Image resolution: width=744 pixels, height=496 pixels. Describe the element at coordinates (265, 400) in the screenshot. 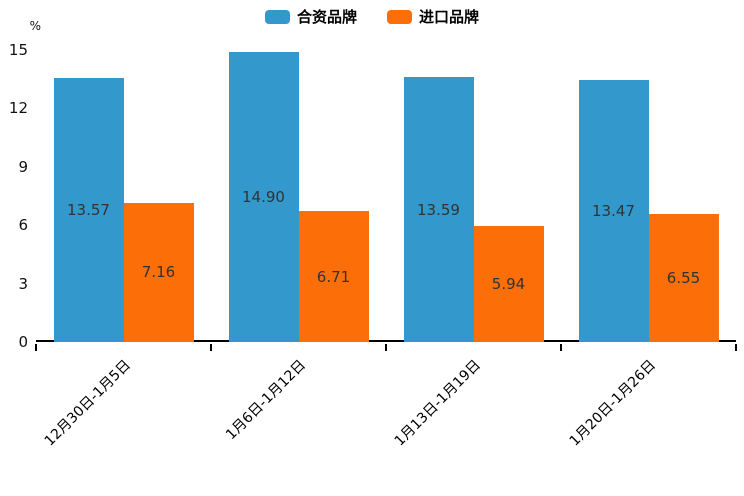

I see `x-axis-category-label: 1月6日-1月12日` at that location.